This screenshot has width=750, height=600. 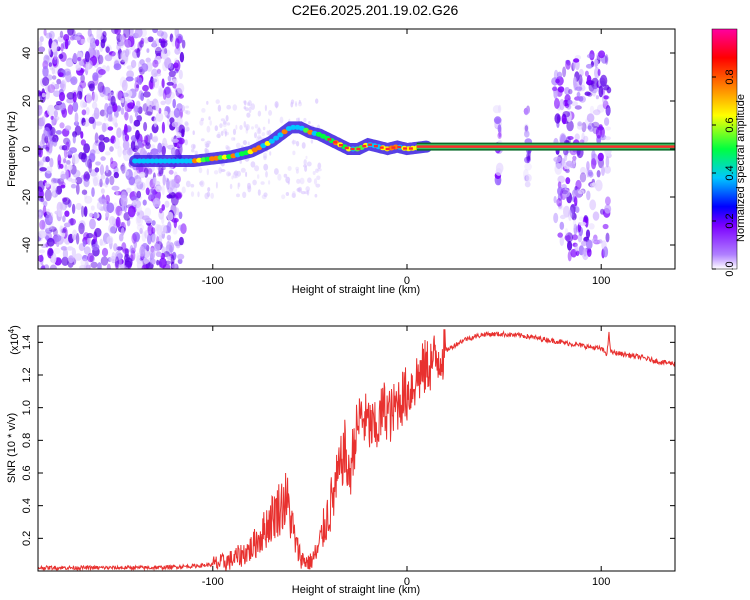 I want to click on page-title: C2E6.2025.201.19.02.G26, so click(x=375, y=10).